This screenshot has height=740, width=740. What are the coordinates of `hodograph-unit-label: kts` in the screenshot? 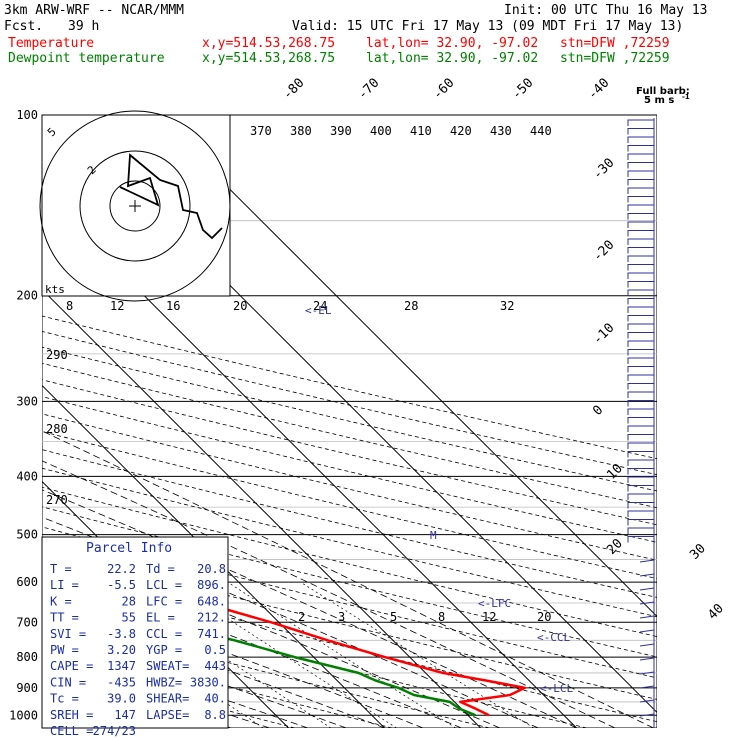 It's located at (55, 289).